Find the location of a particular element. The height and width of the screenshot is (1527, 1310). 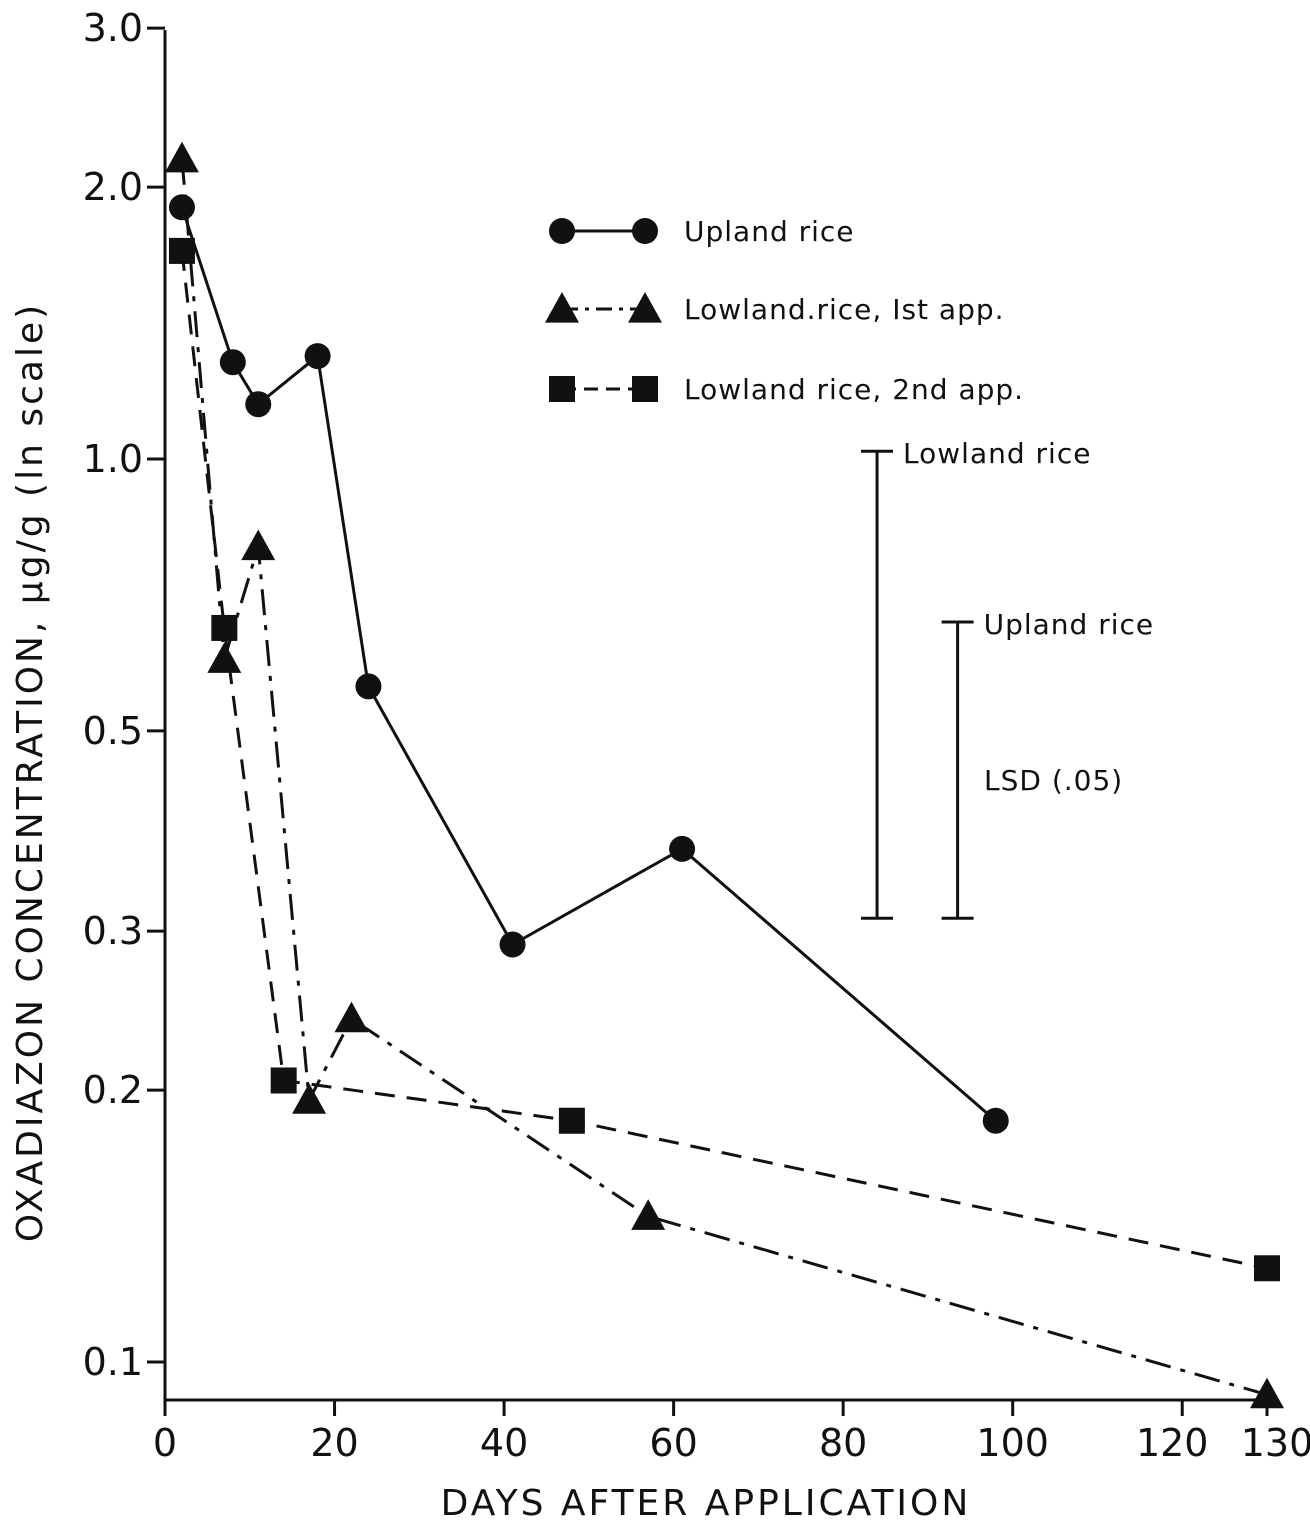

legend-label: Lowland.rice, Ist app. is located at coordinates (844, 309).